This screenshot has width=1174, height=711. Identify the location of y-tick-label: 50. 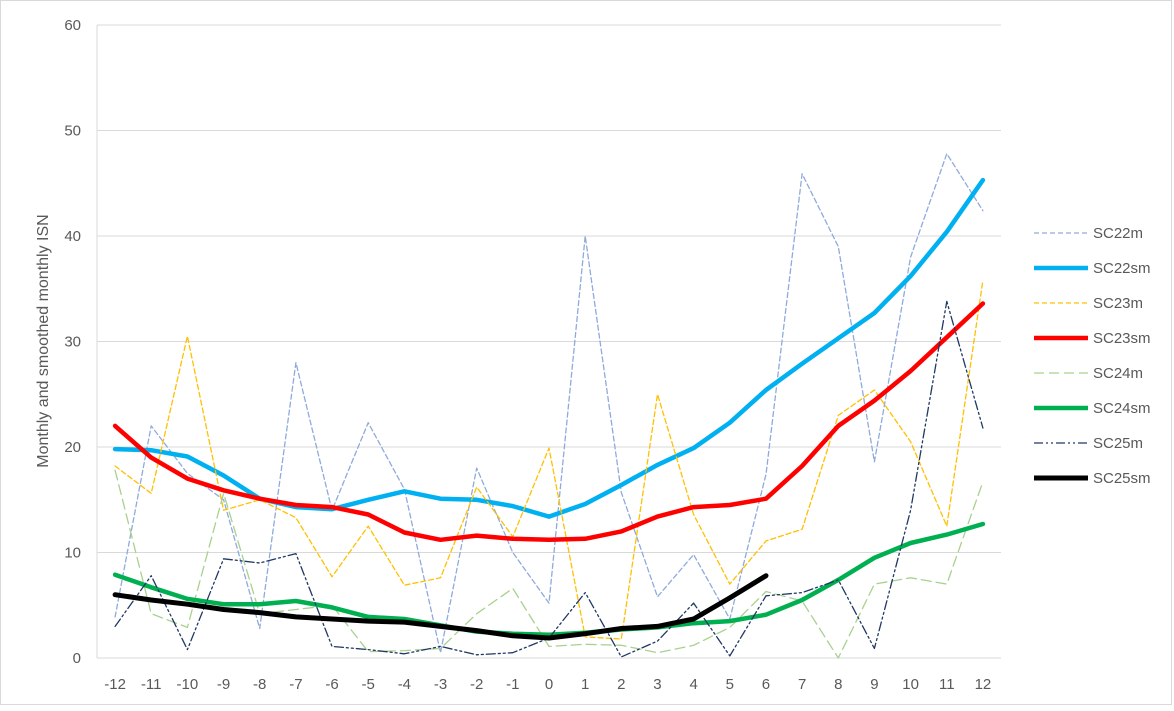
(72, 131).